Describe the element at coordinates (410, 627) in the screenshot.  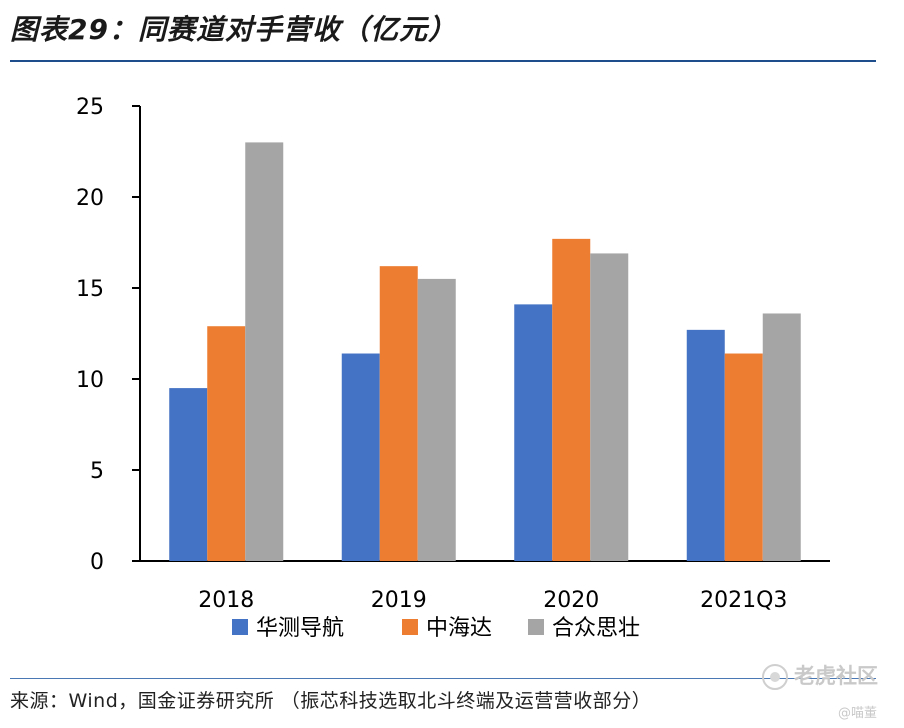
I see `legend-swatch-中海达` at that location.